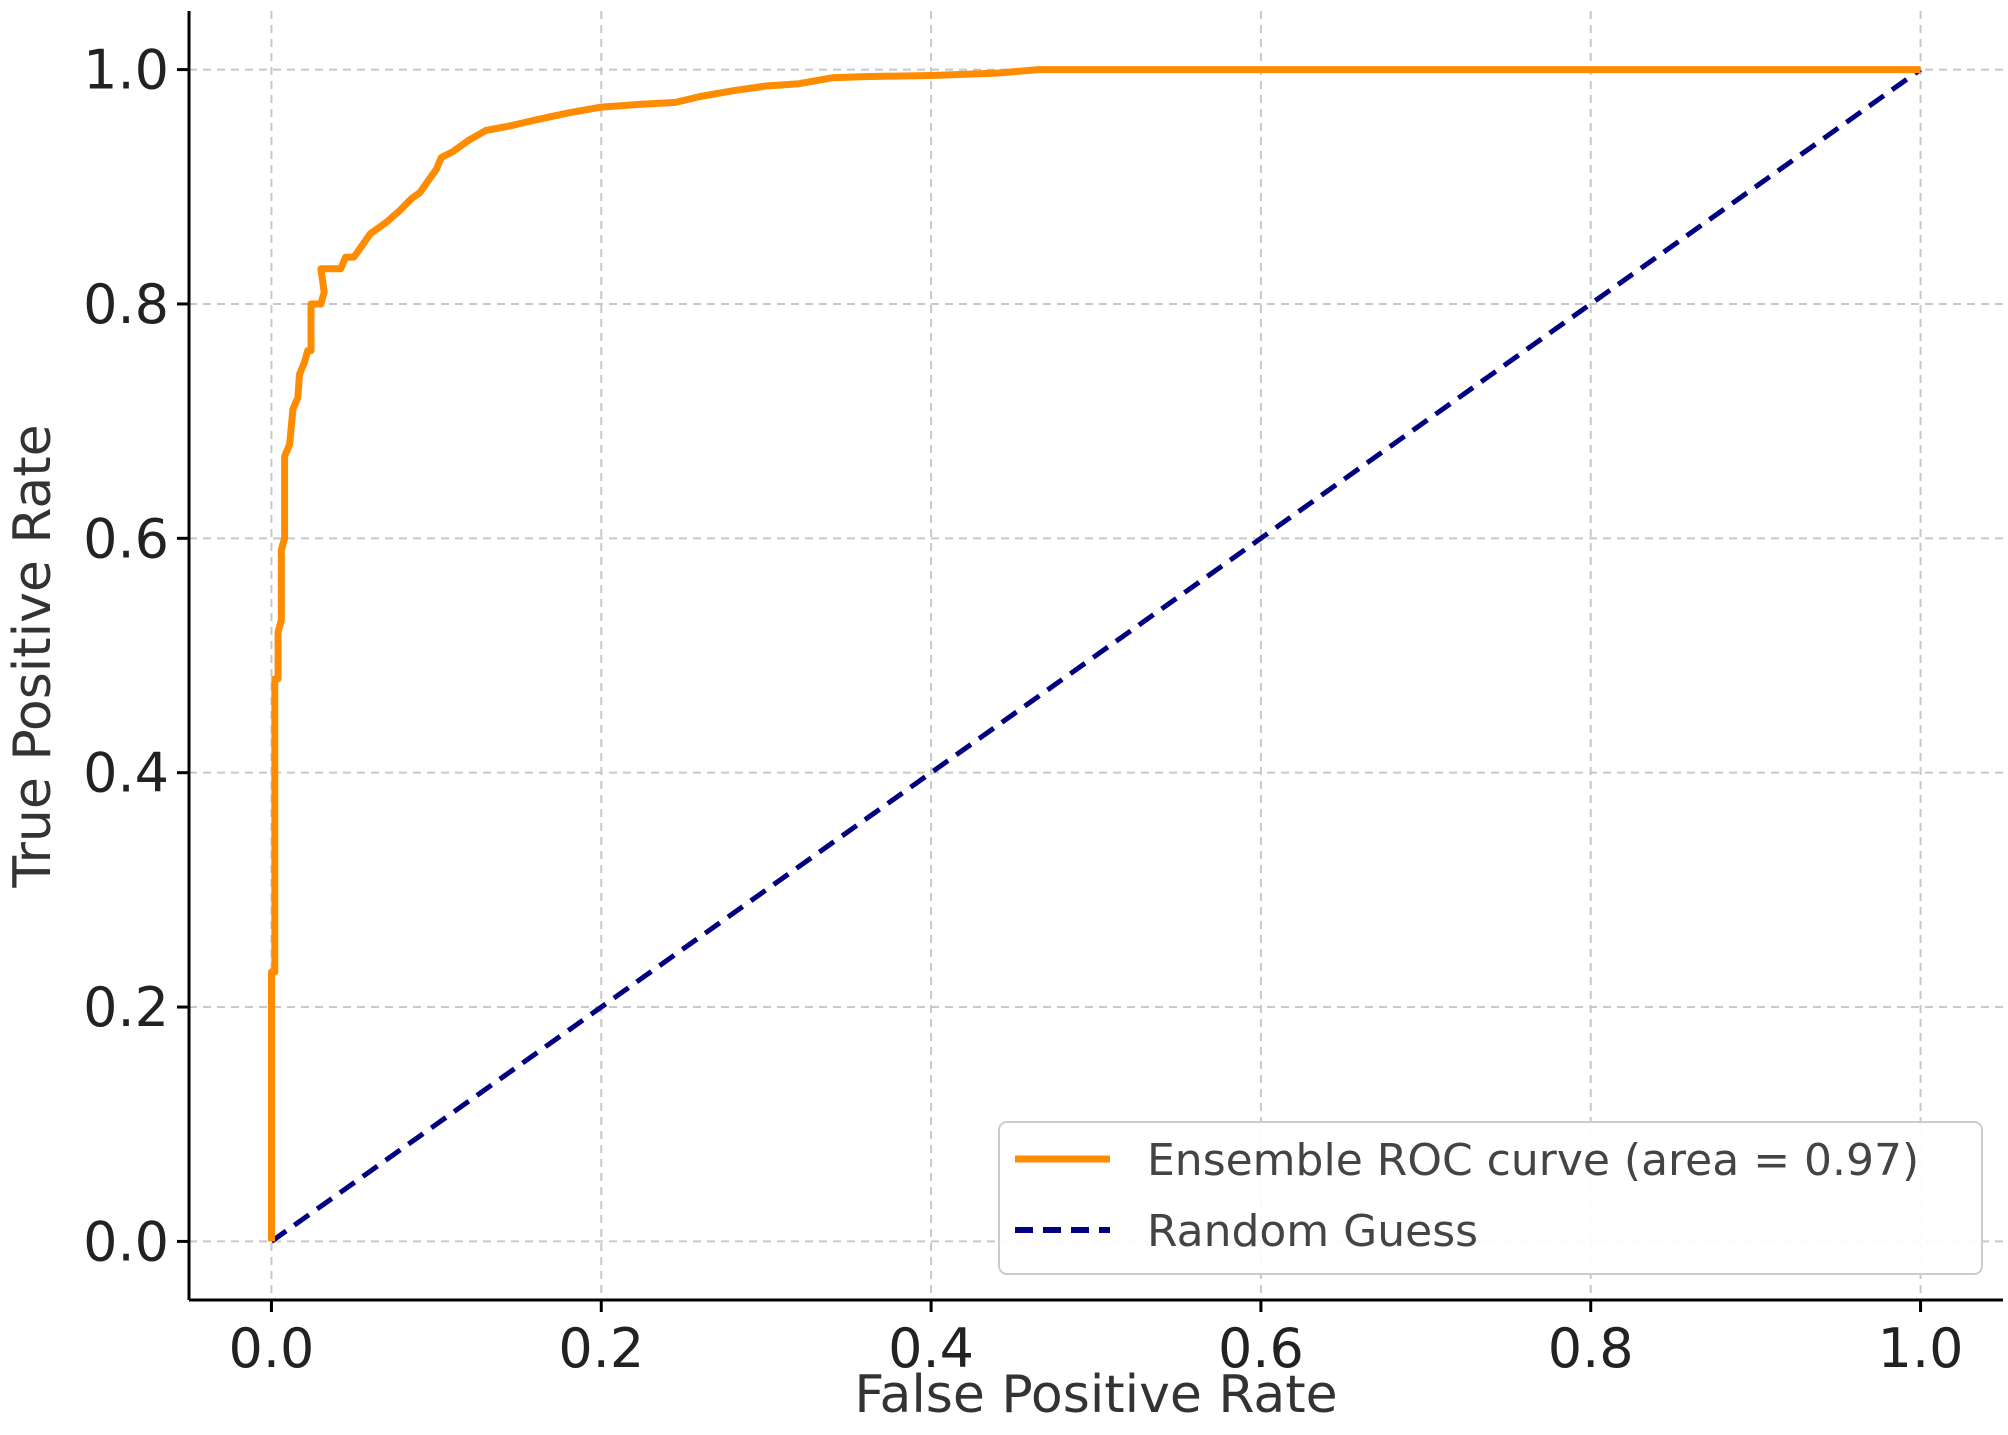  I want to click on x-tick-label: 0.6, so click(1261, 1348).